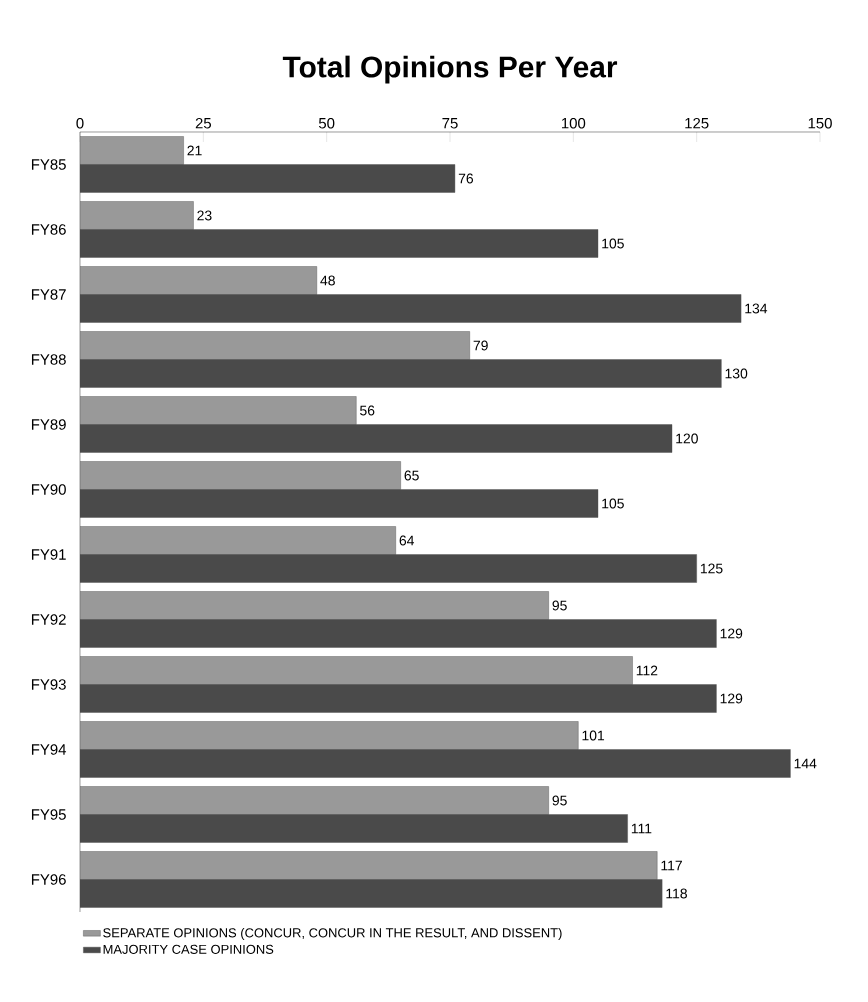 The width and height of the screenshot is (868, 1002). I want to click on x-tick-label: 75, so click(450, 123).